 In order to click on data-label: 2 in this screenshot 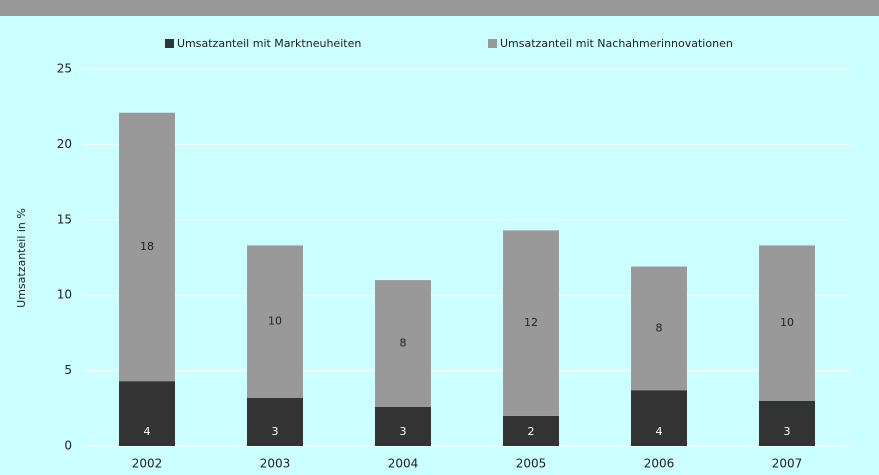, I will do `click(531, 431)`.